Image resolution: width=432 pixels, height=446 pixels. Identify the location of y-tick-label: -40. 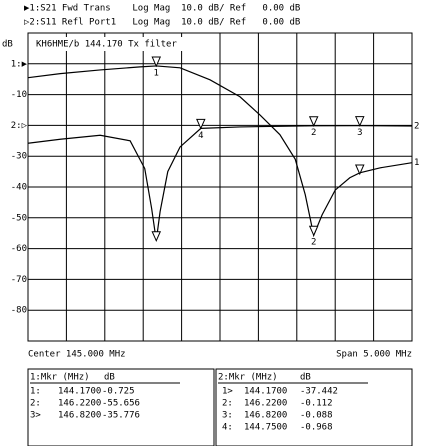
(19, 188).